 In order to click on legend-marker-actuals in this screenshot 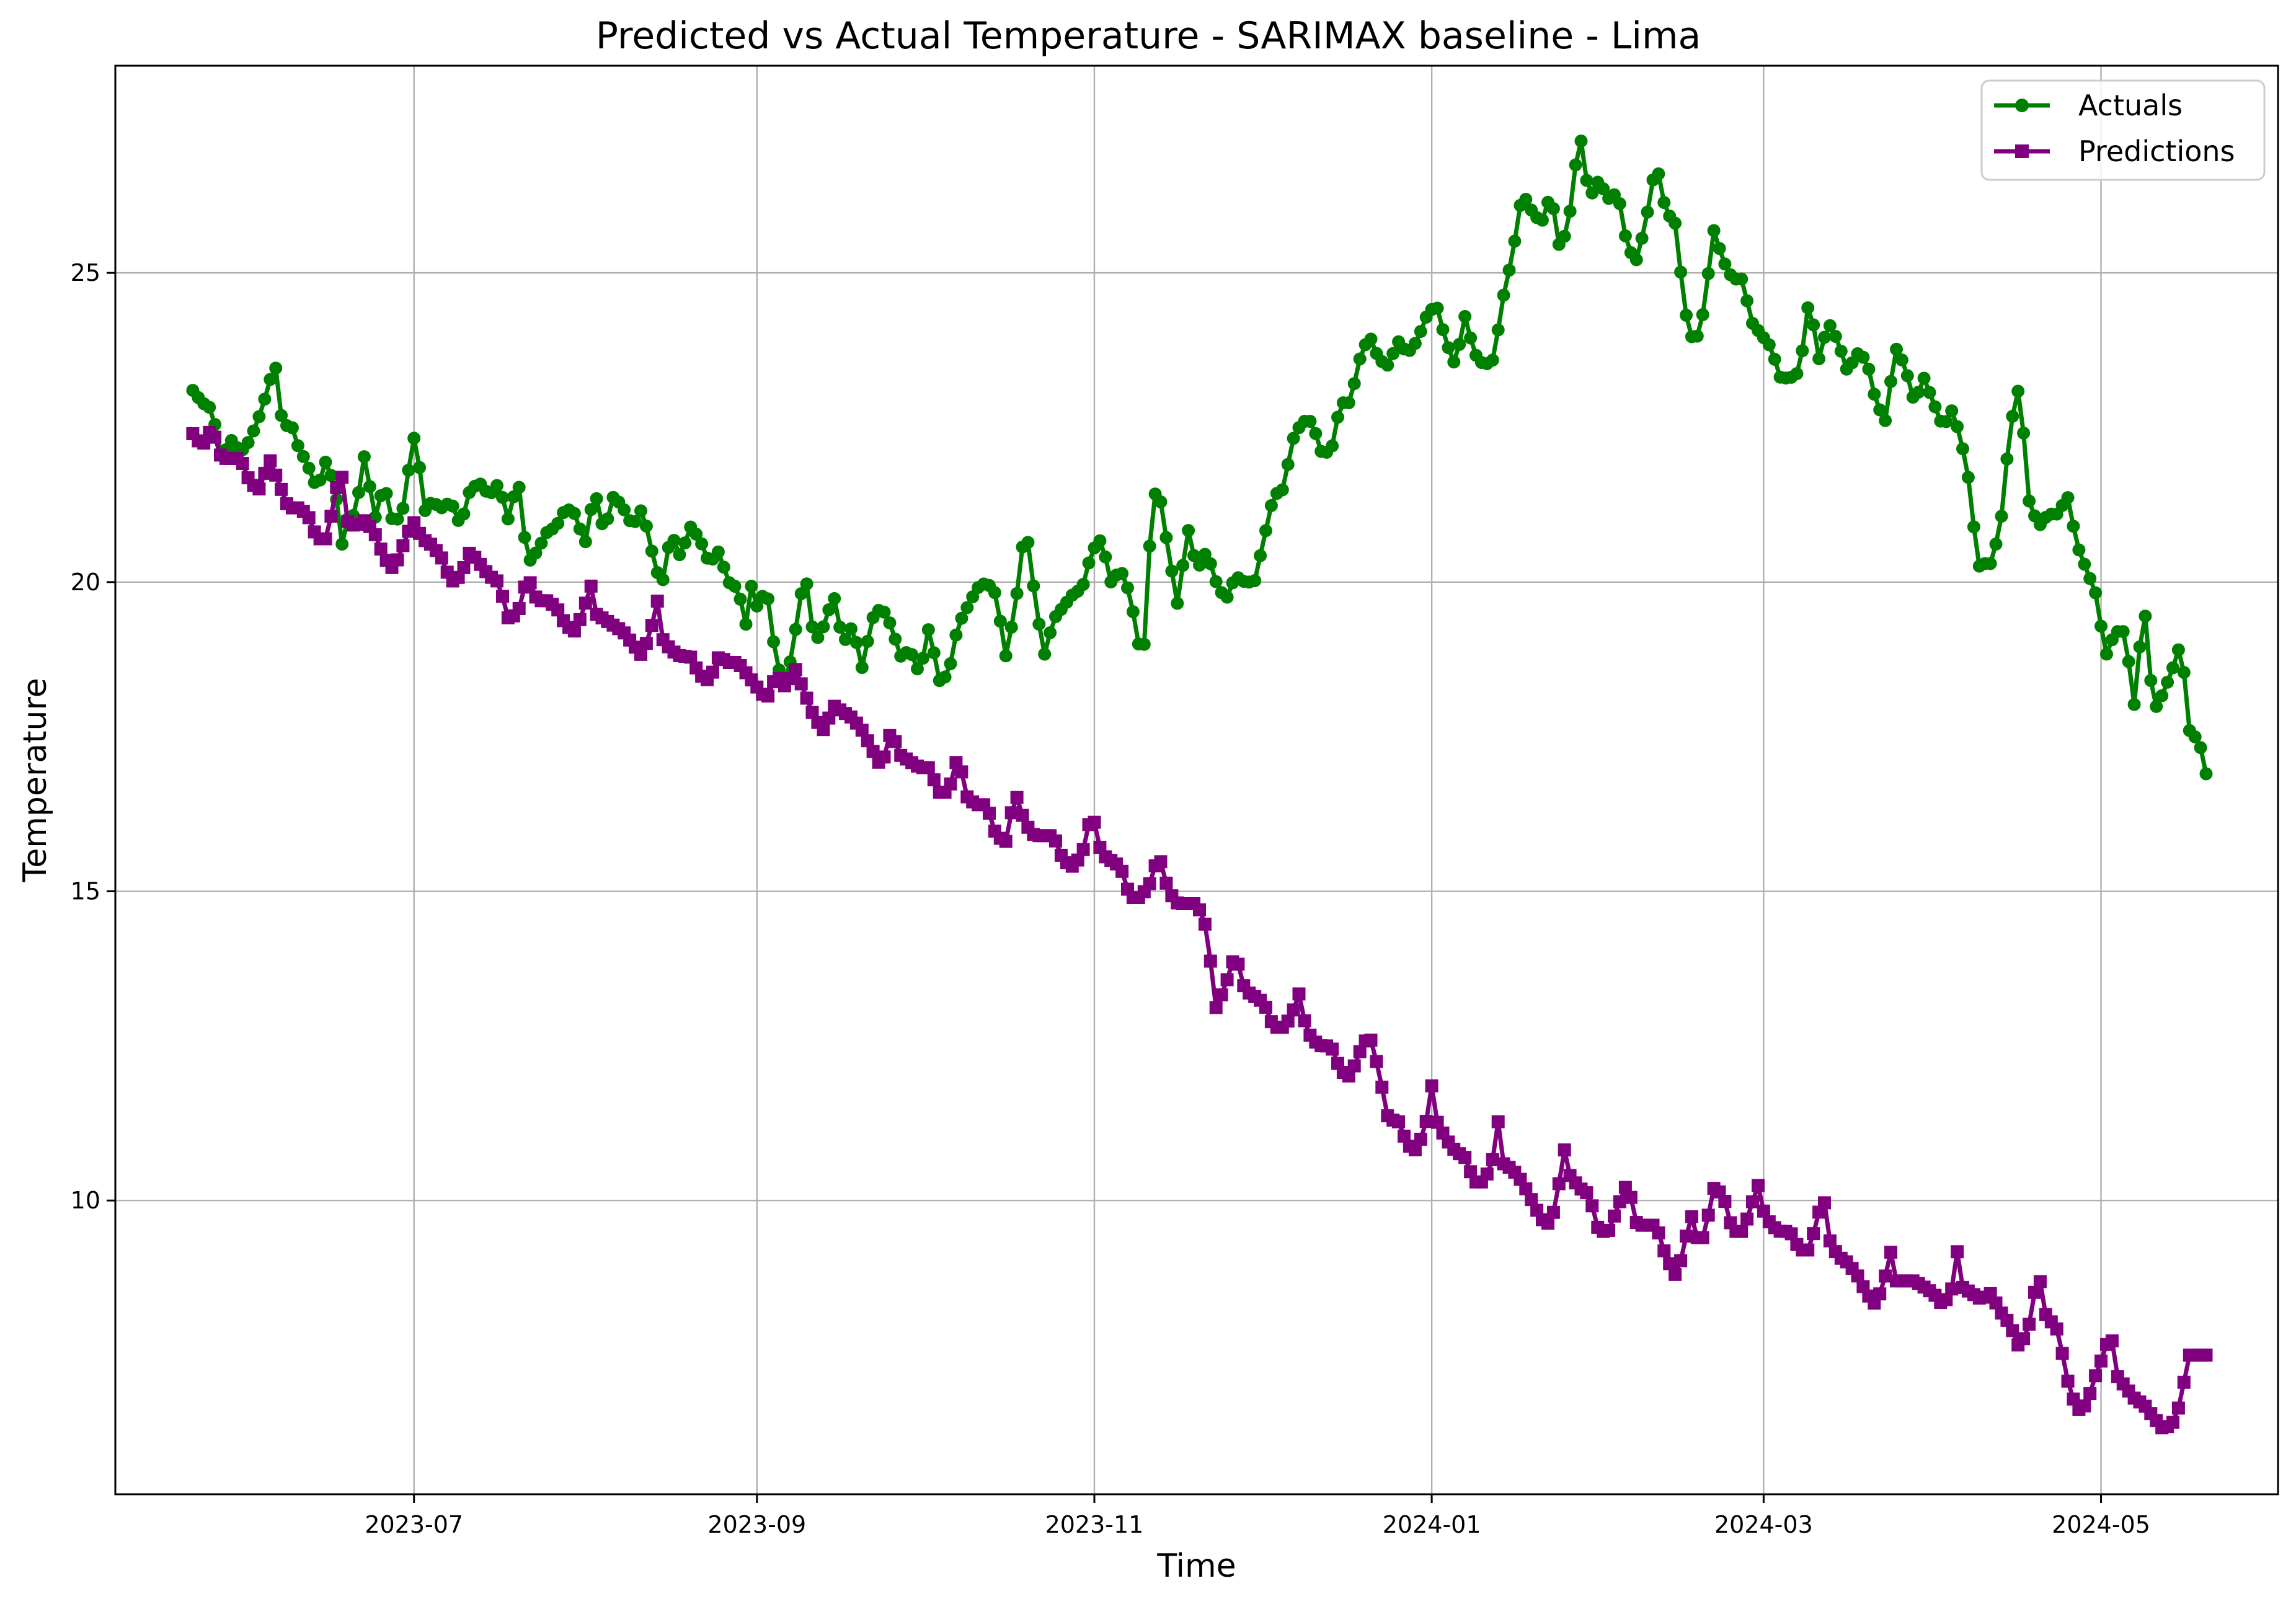, I will do `click(2022, 105)`.